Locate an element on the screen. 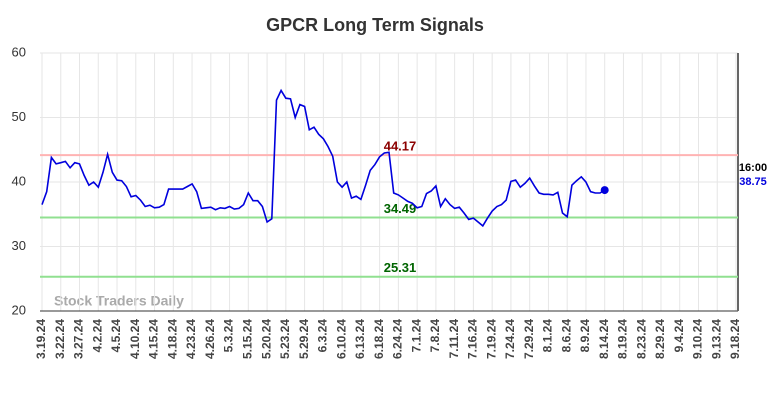  time-label: 16:00 is located at coordinates (753, 168).